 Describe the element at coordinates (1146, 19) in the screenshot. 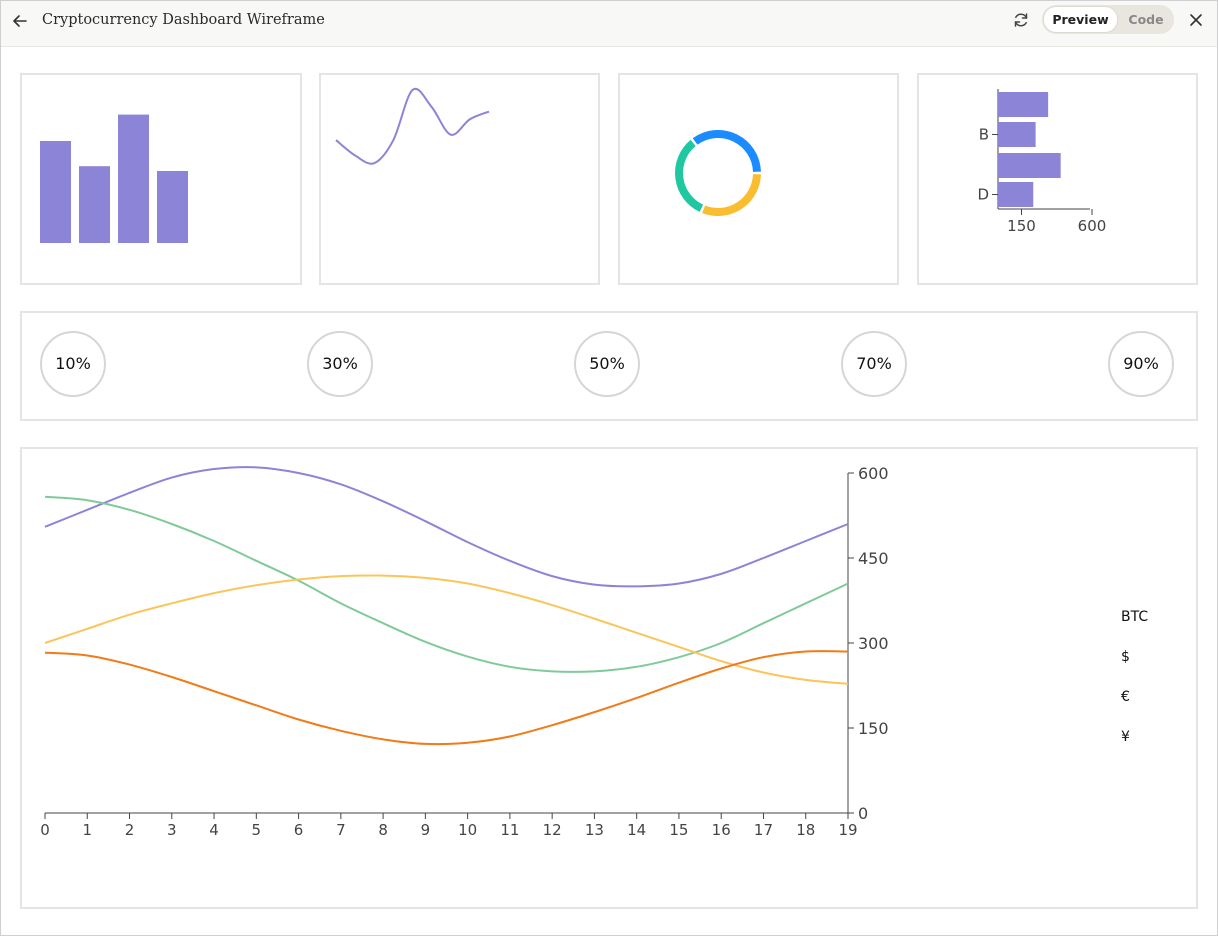

I see `code-tab: Code` at that location.